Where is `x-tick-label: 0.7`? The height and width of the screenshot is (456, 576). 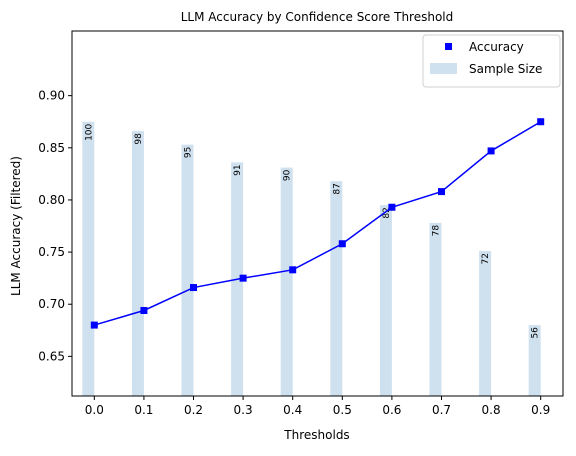
x-tick-label: 0.7 is located at coordinates (441, 410).